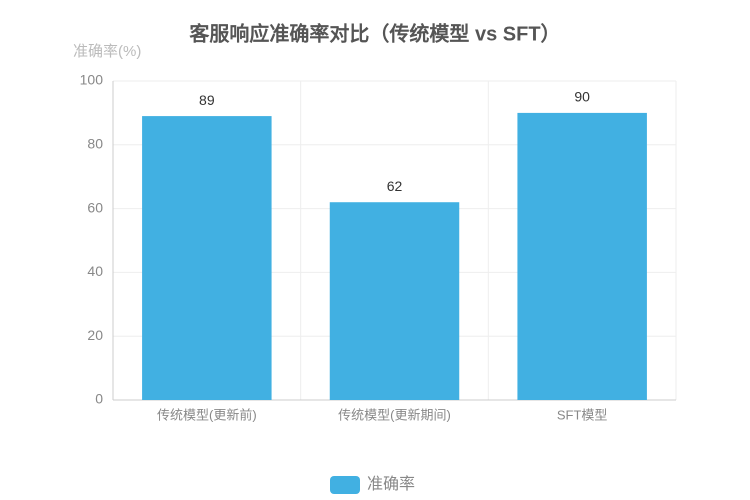  Describe the element at coordinates (391, 484) in the screenshot. I see `legend-label: 准确率` at that location.